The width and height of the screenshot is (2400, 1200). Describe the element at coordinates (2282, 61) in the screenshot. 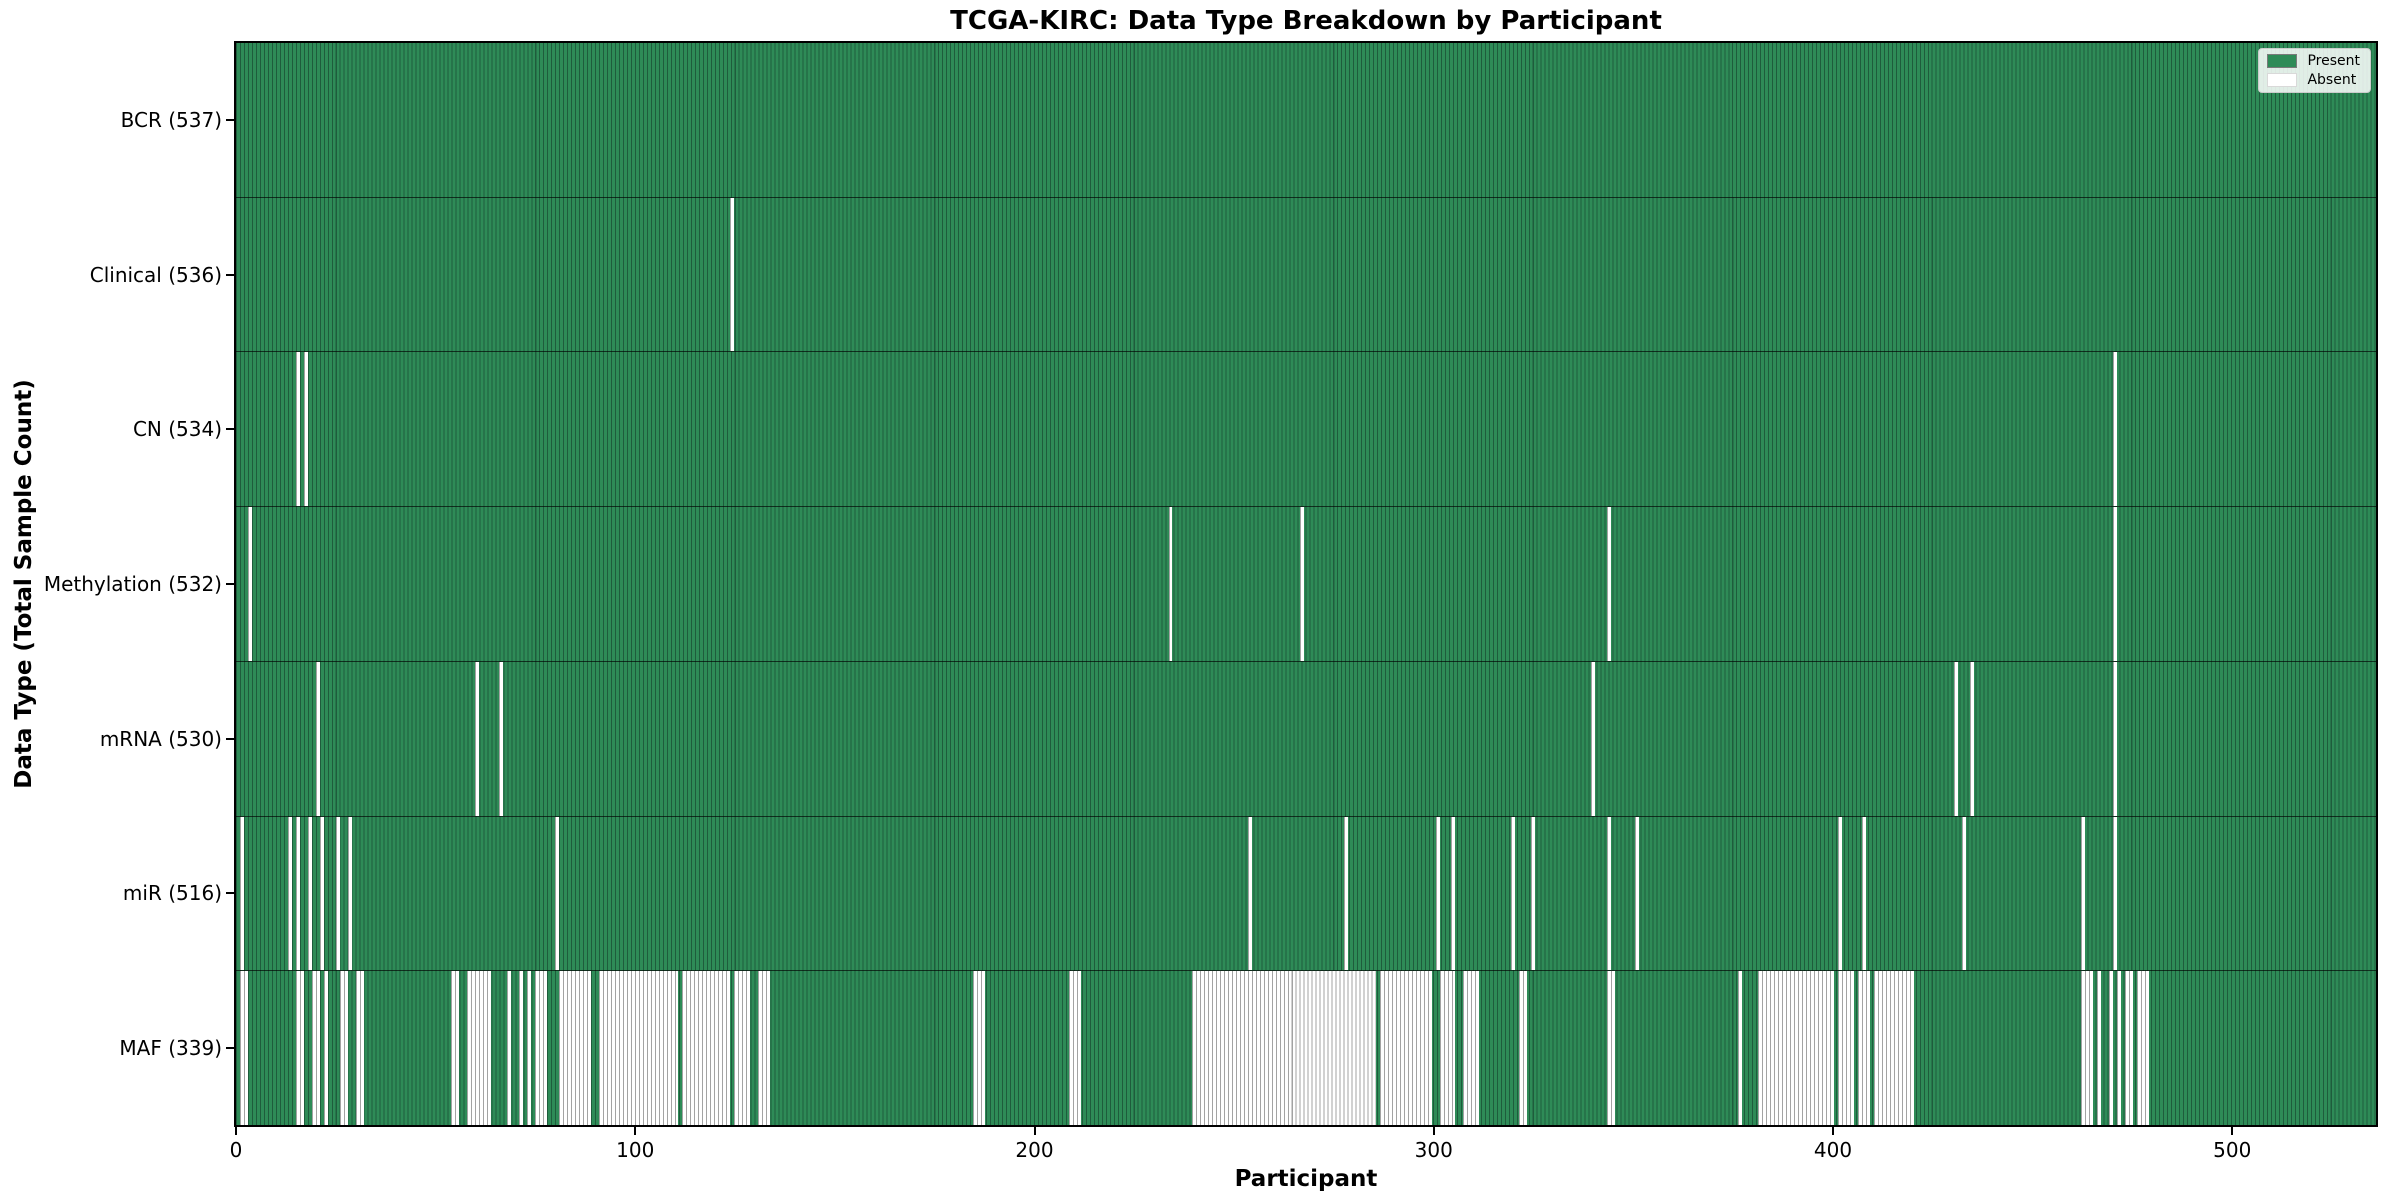

I see `legend-present-swatch` at that location.